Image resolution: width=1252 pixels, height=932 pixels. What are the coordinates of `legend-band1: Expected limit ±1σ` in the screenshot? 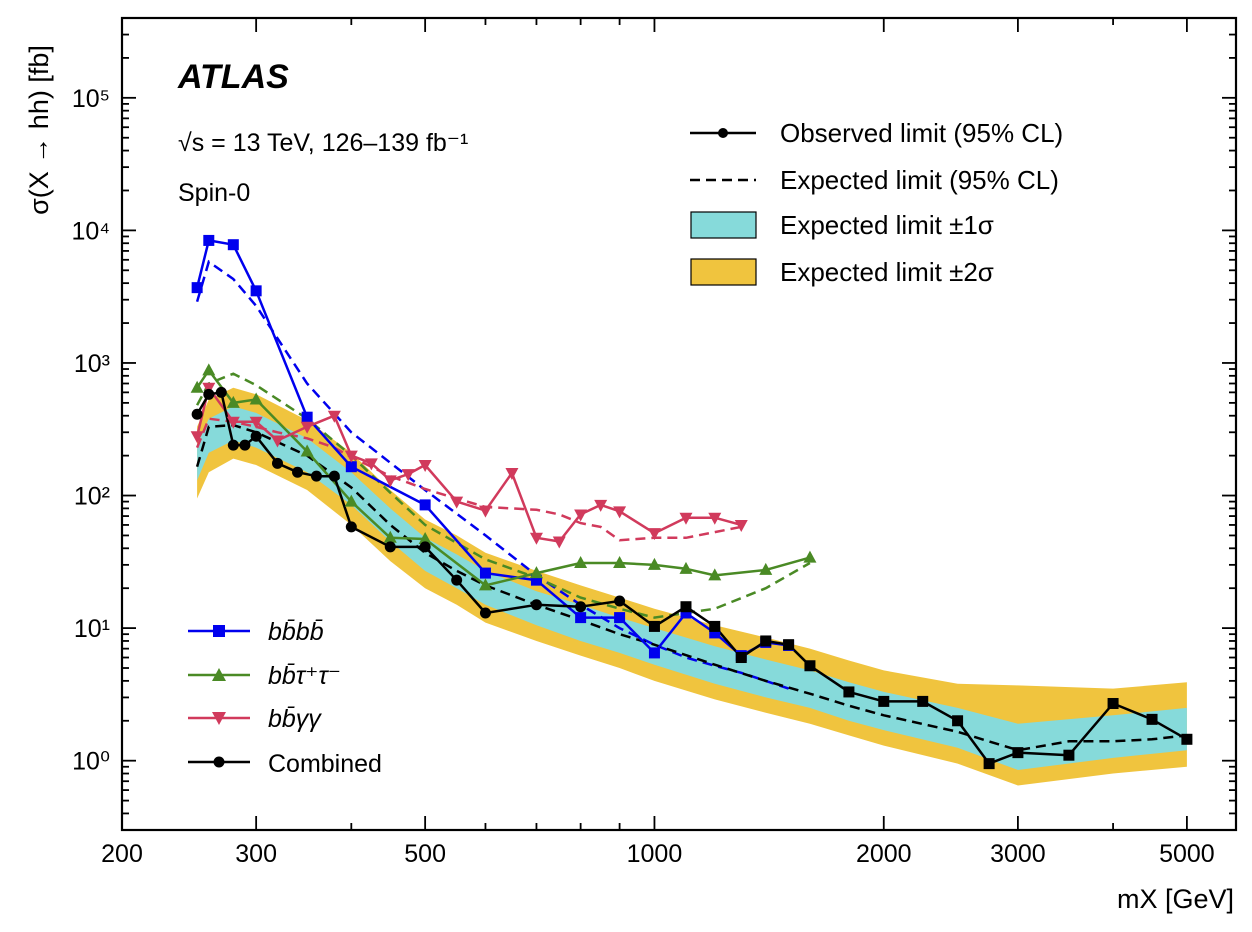 It's located at (842, 225).